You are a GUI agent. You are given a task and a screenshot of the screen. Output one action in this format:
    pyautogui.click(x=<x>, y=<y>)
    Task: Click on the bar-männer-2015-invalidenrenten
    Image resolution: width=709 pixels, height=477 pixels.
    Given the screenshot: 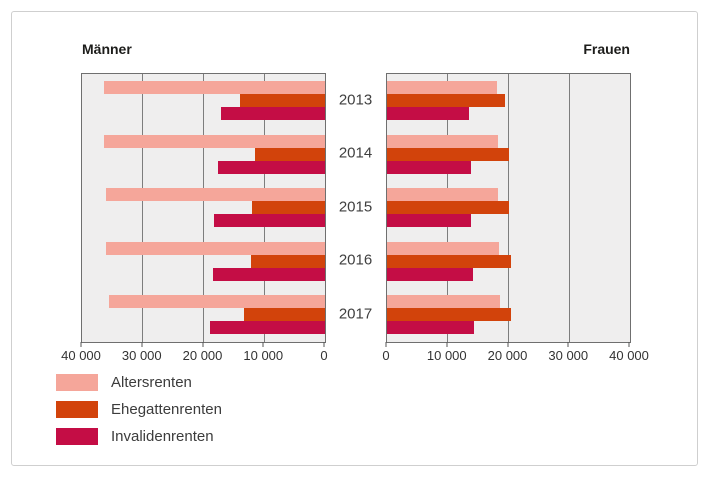 What is the action you would take?
    pyautogui.click(x=269, y=221)
    